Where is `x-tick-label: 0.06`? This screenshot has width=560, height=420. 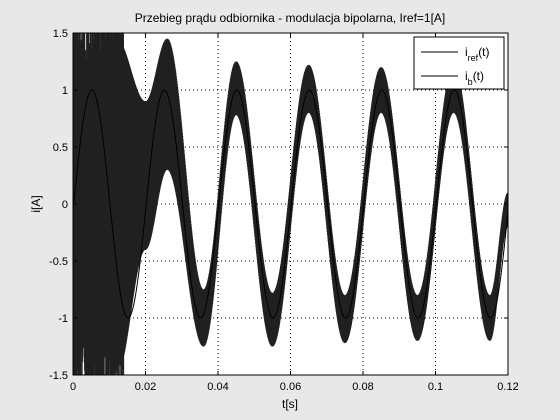 x-tick-label: 0.06 is located at coordinates (290, 387).